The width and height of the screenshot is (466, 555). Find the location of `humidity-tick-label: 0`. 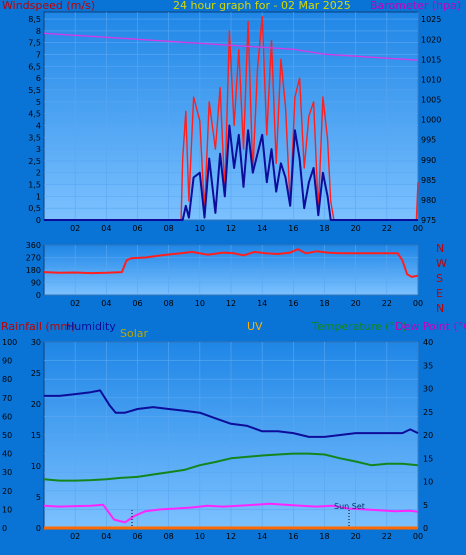

humidity-tick-label: 0 is located at coordinates (4, 528).